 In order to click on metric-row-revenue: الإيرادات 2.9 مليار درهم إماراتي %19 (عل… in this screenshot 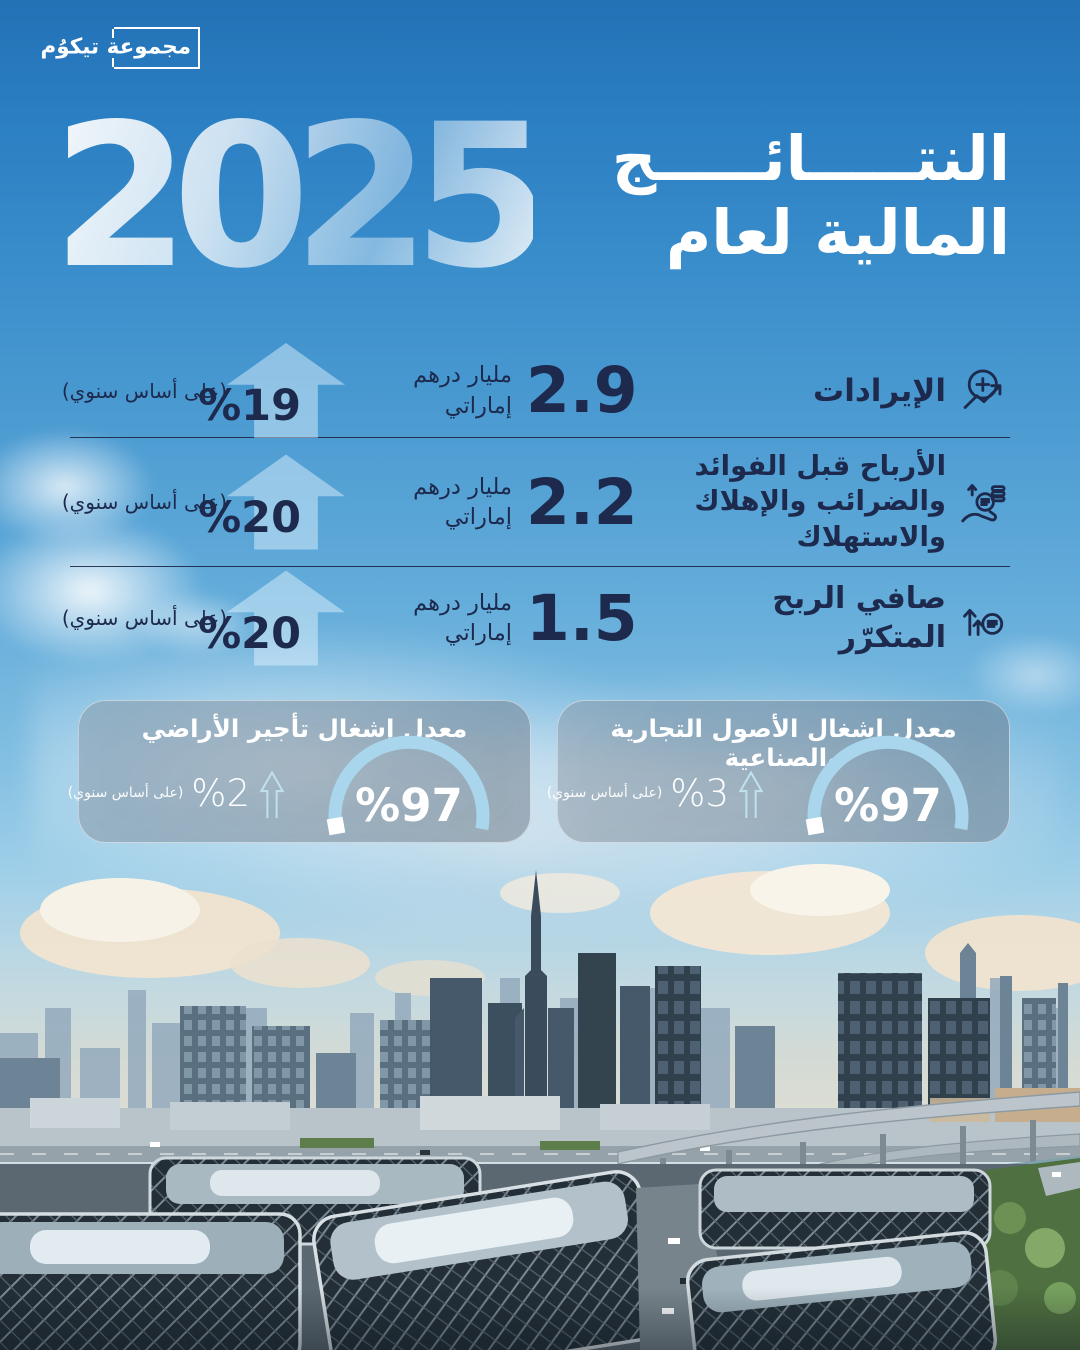, I will do `click(536, 390)`.